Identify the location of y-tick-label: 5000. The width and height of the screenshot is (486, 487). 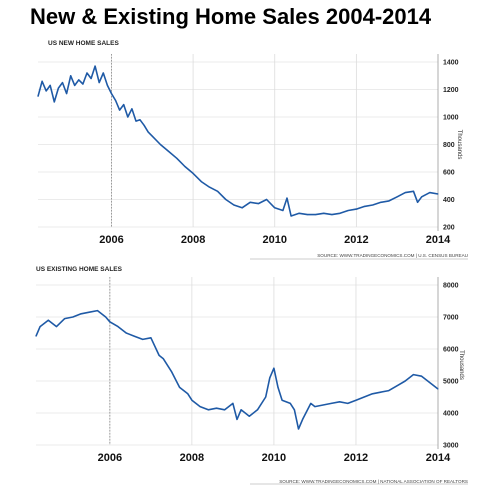
(451, 382).